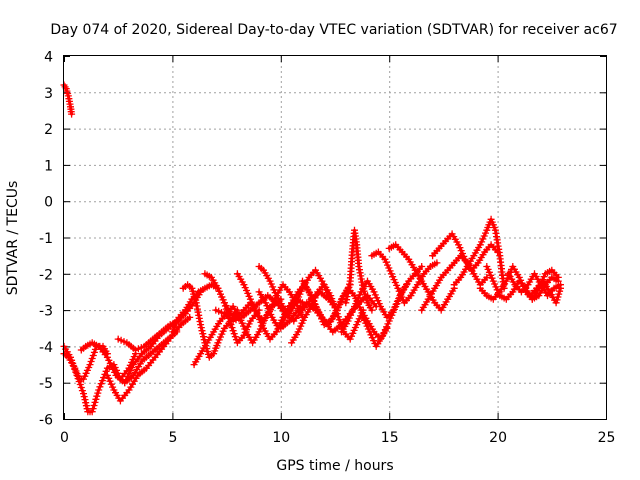  I want to click on data-series-t30, so click(545, 292).